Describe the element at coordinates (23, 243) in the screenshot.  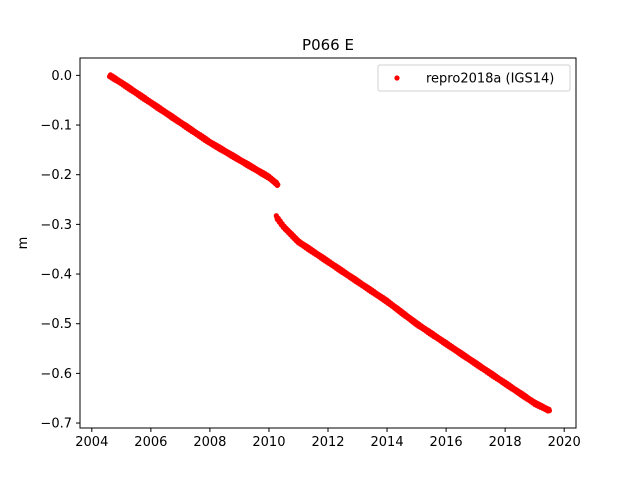
I see `y-axis-label: m` at that location.